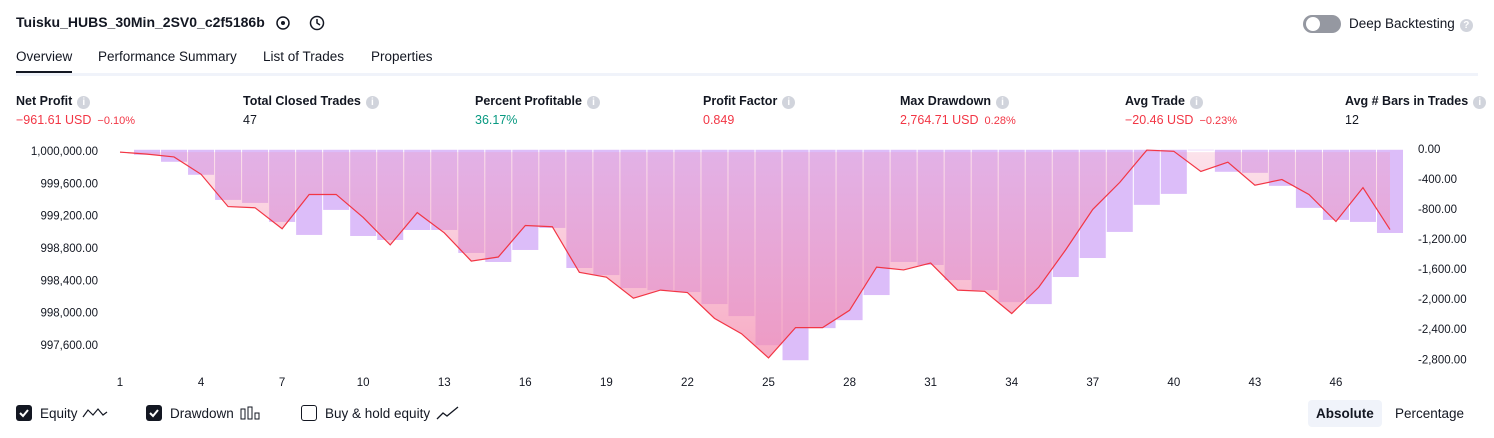  I want to click on drawdown-bar, so click(1200, 150).